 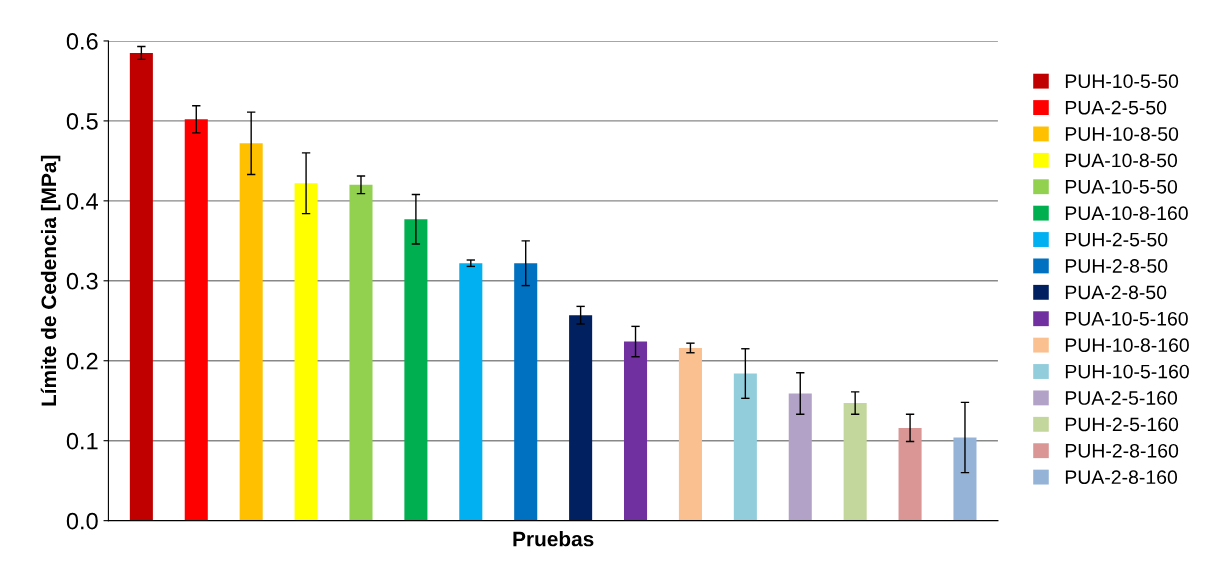 What do you see at coordinates (1116, 107) in the screenshot?
I see `legend-label: PUA-2-5-50` at bounding box center [1116, 107].